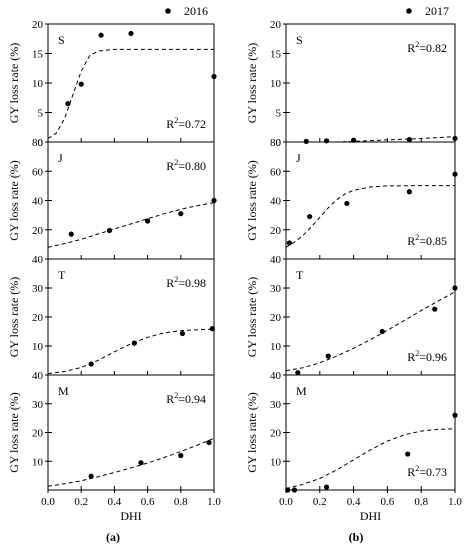  Describe the element at coordinates (186, 123) in the screenshot. I see `r-squared-label: R2=0.72` at that location.